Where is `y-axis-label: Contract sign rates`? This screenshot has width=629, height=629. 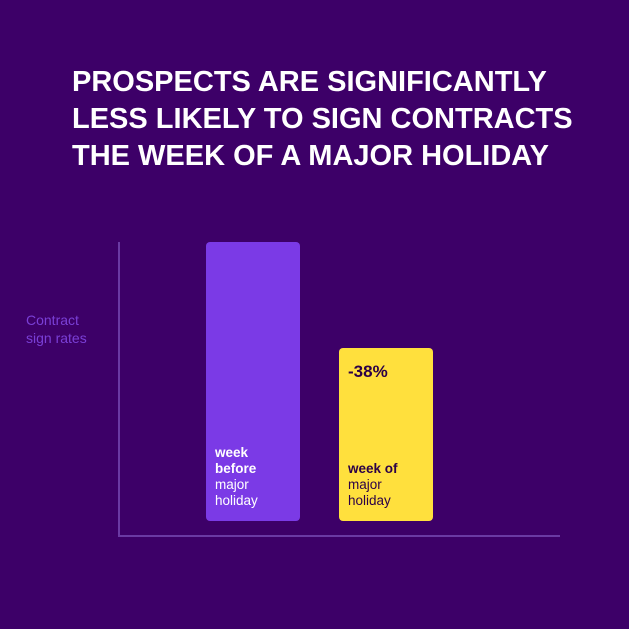 y-axis-label: Contract sign rates is located at coordinates (56, 329).